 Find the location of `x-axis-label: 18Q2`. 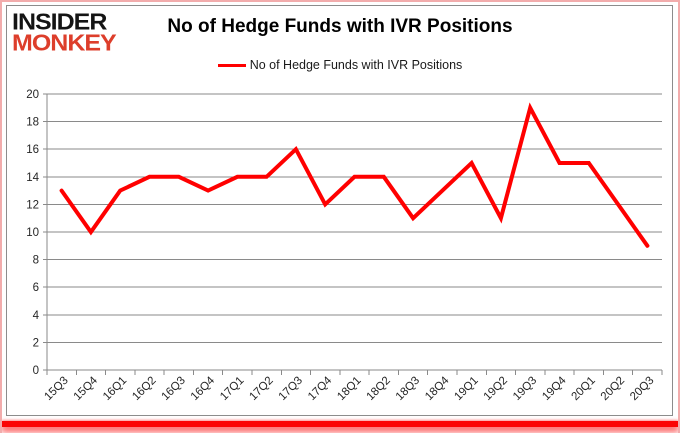

x-axis-label: 18Q2 is located at coordinates (379, 389).